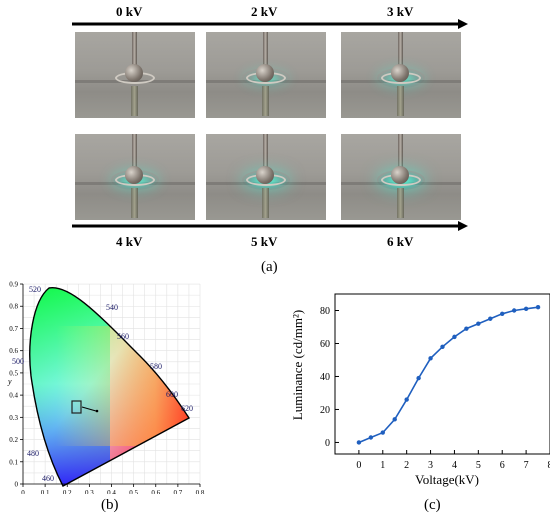  I want to click on x-tick-label: 5, so click(478, 465).